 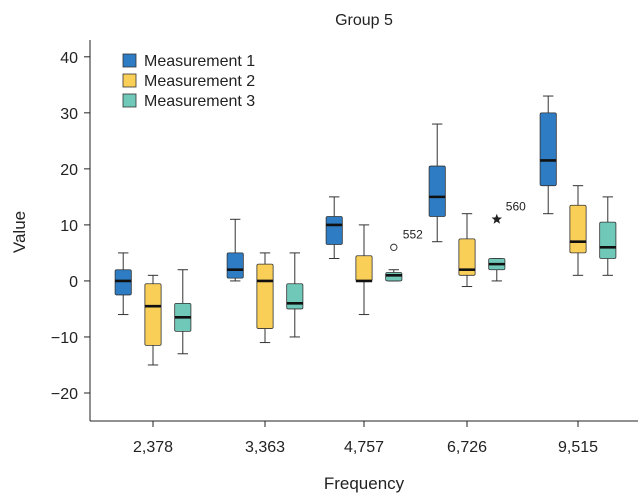 What do you see at coordinates (199, 101) in the screenshot?
I see `legend-label: Measurement 3` at bounding box center [199, 101].